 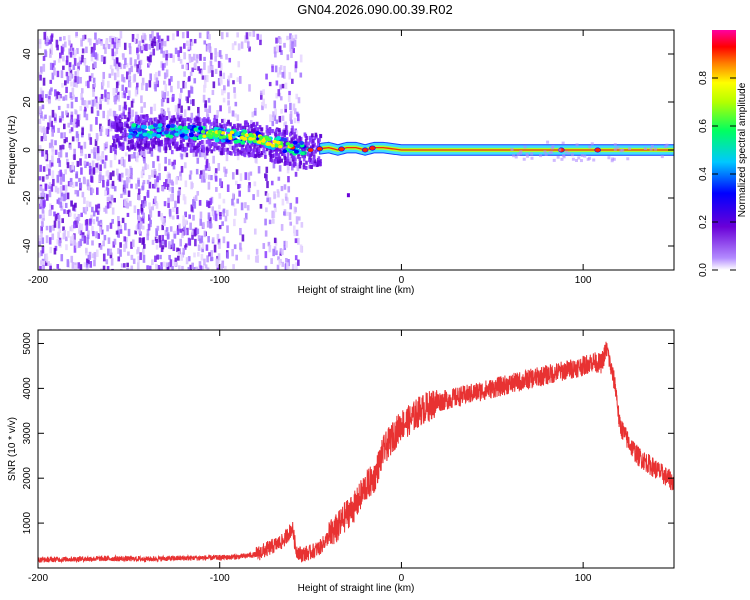 I want to click on snr-xtick-label: -100, so click(x=220, y=578).